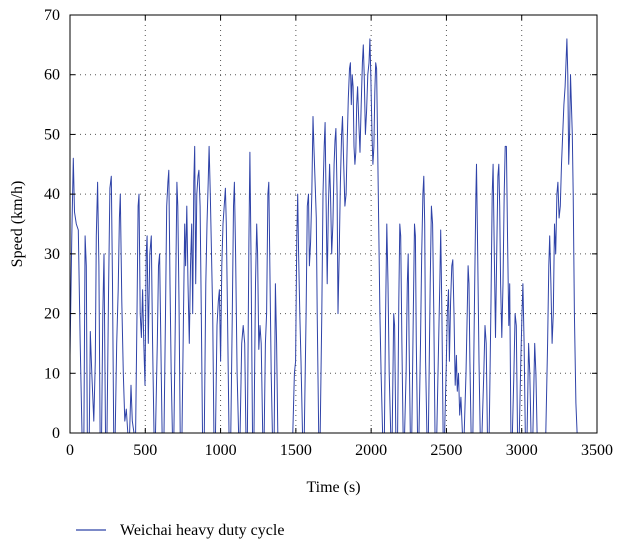  What do you see at coordinates (597, 450) in the screenshot?
I see `x-tick-label: 3500` at bounding box center [597, 450].